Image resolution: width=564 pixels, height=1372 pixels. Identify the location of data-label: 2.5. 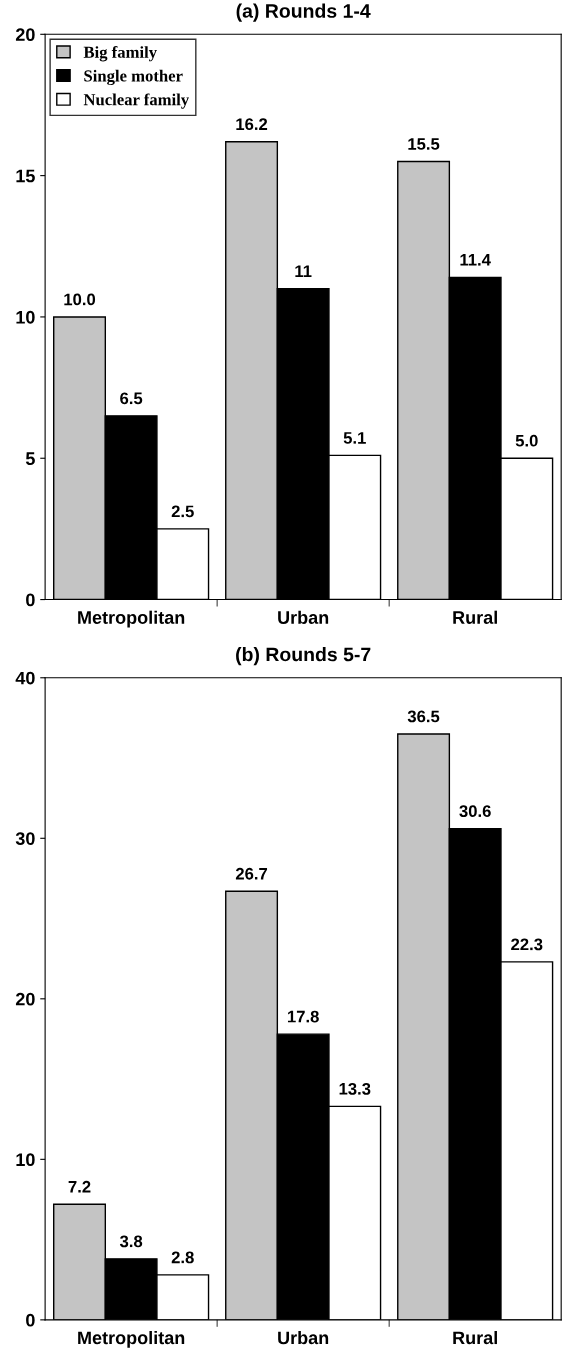
(182, 511).